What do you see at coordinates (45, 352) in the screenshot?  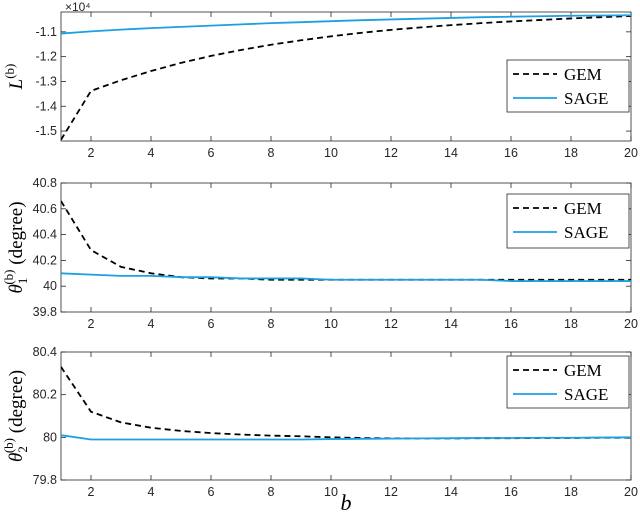 I see `y-tick-label: 80.4` at bounding box center [45, 352].